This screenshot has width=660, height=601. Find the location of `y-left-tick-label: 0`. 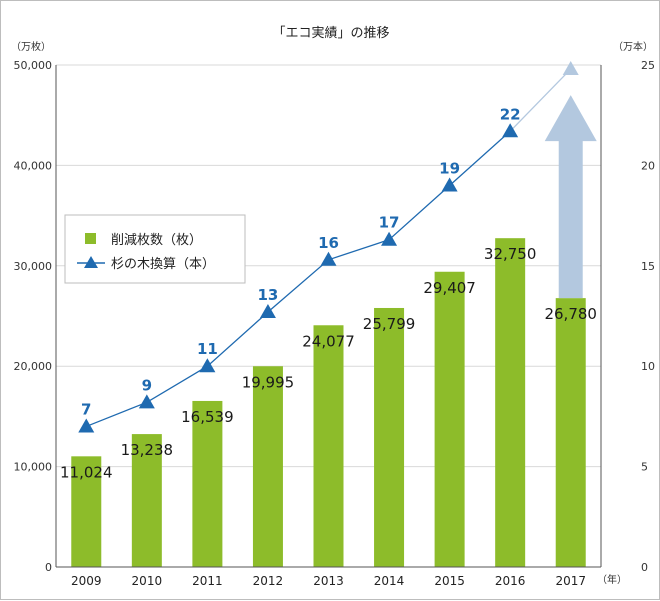

y-left-tick-label: 0 is located at coordinates (48, 567).